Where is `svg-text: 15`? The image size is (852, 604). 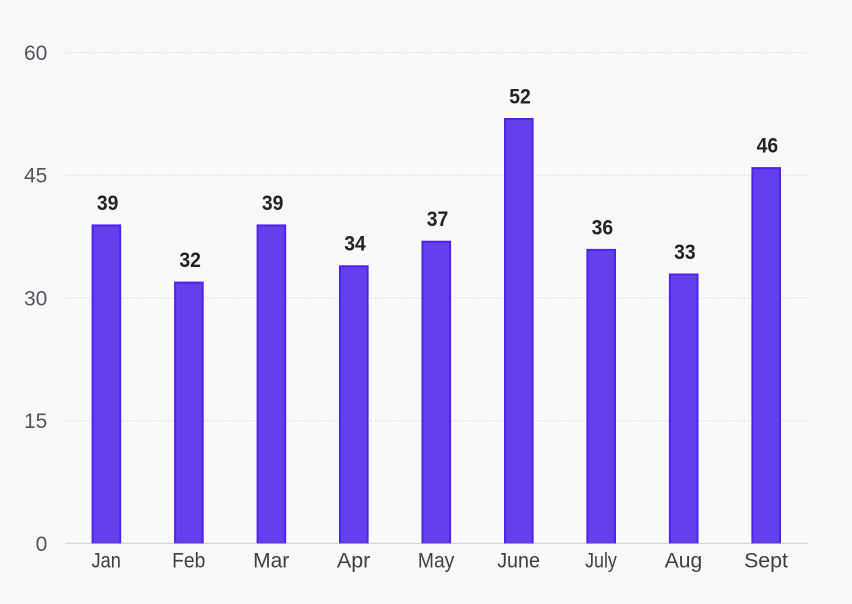
svg-text: 15 is located at coordinates (35, 421).